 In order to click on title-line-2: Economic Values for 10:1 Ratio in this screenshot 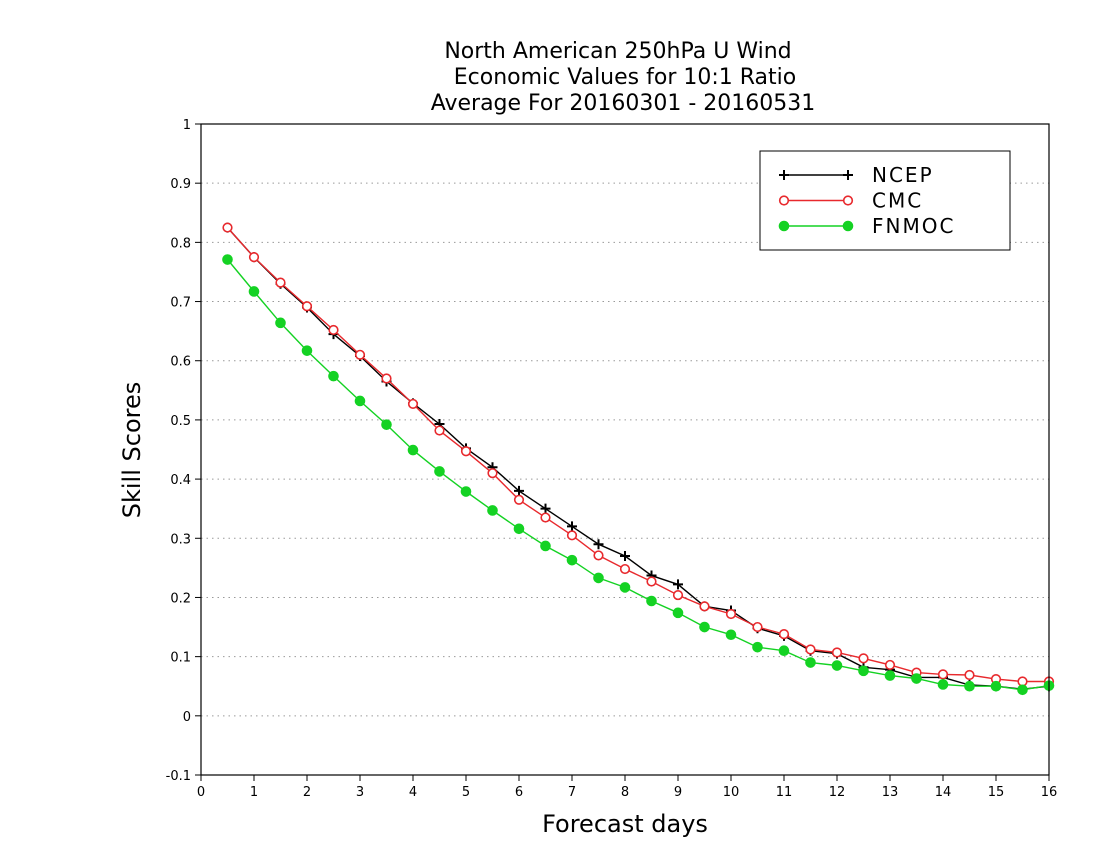, I will do `click(625, 77)`.